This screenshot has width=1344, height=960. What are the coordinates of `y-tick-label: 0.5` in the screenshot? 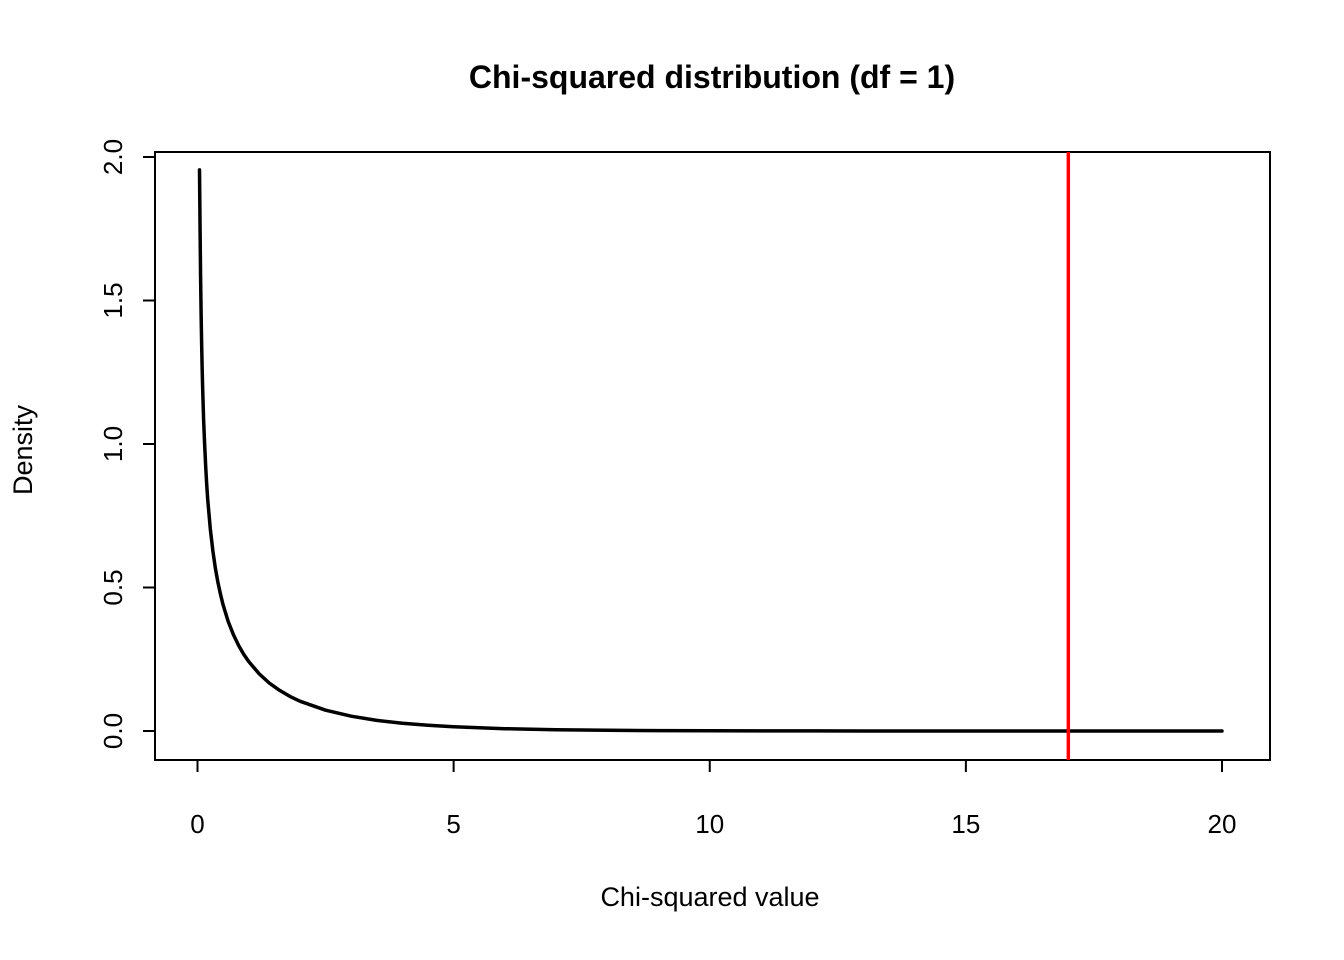 It's located at (113, 587).